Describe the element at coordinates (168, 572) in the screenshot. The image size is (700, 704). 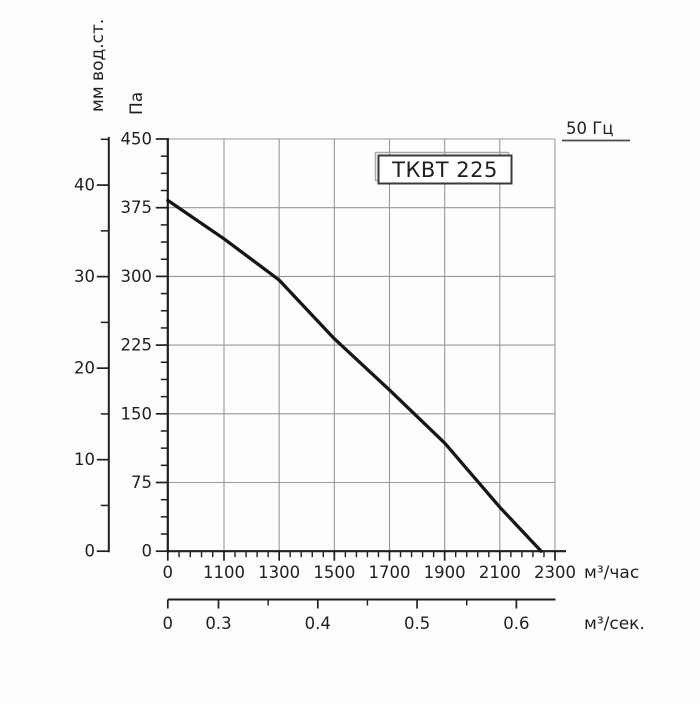
I see `flow-hour-tick-label: 0` at that location.